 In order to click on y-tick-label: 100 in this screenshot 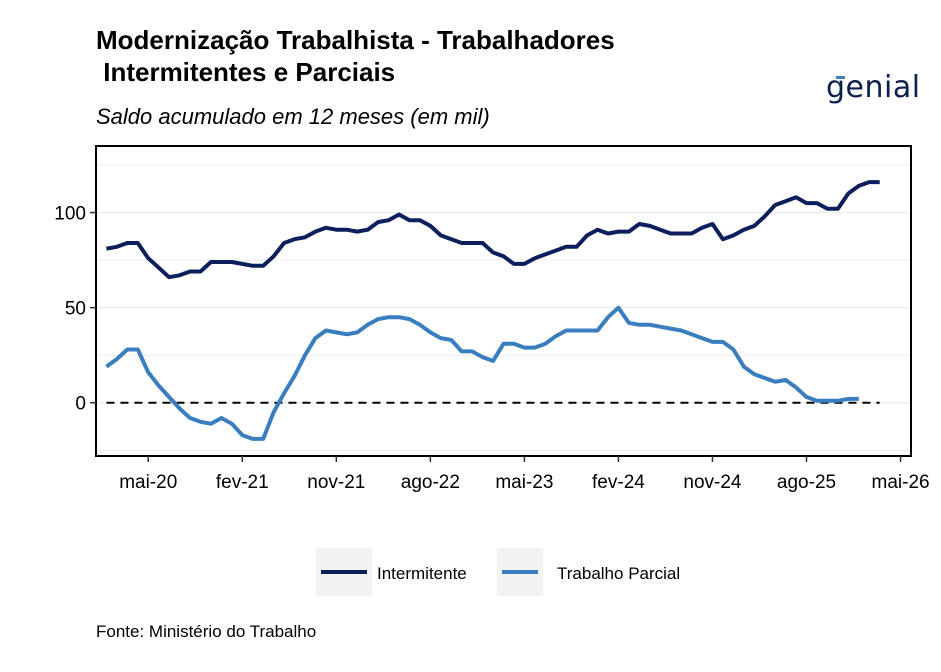, I will do `click(70, 214)`.